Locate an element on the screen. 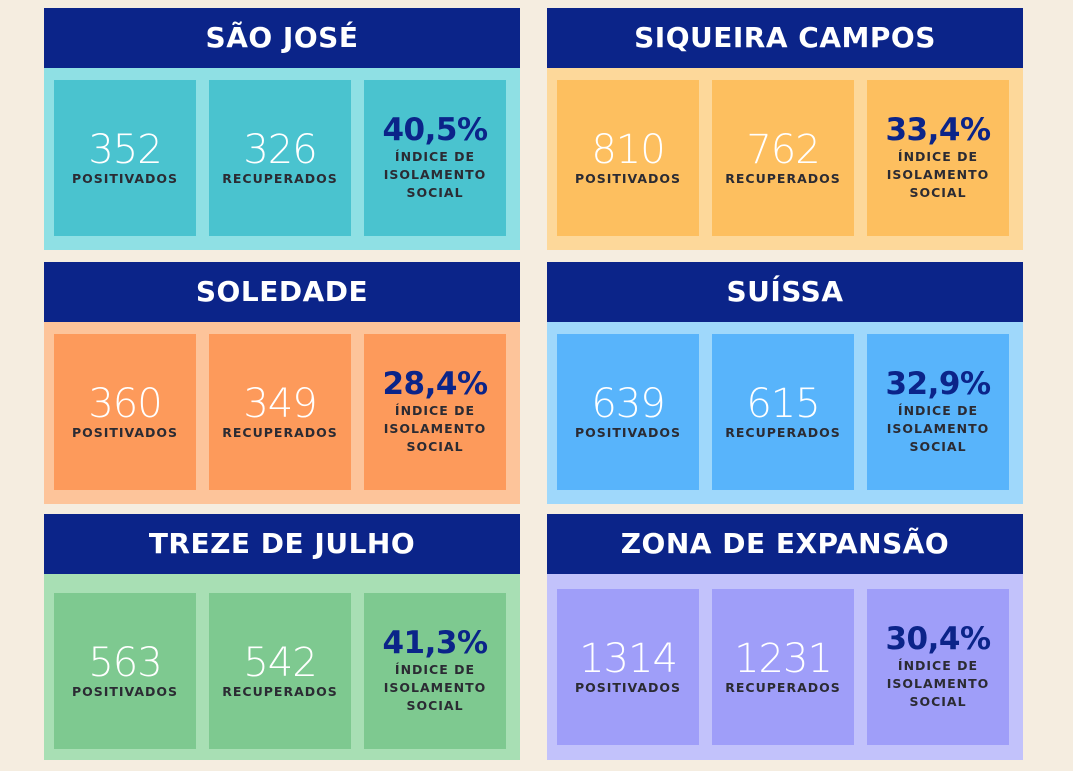 The height and width of the screenshot is (771, 1073). isolamento-box: 33,4% ÍNDICE DE ISOLAMENTO SOCIAL is located at coordinates (938, 158).